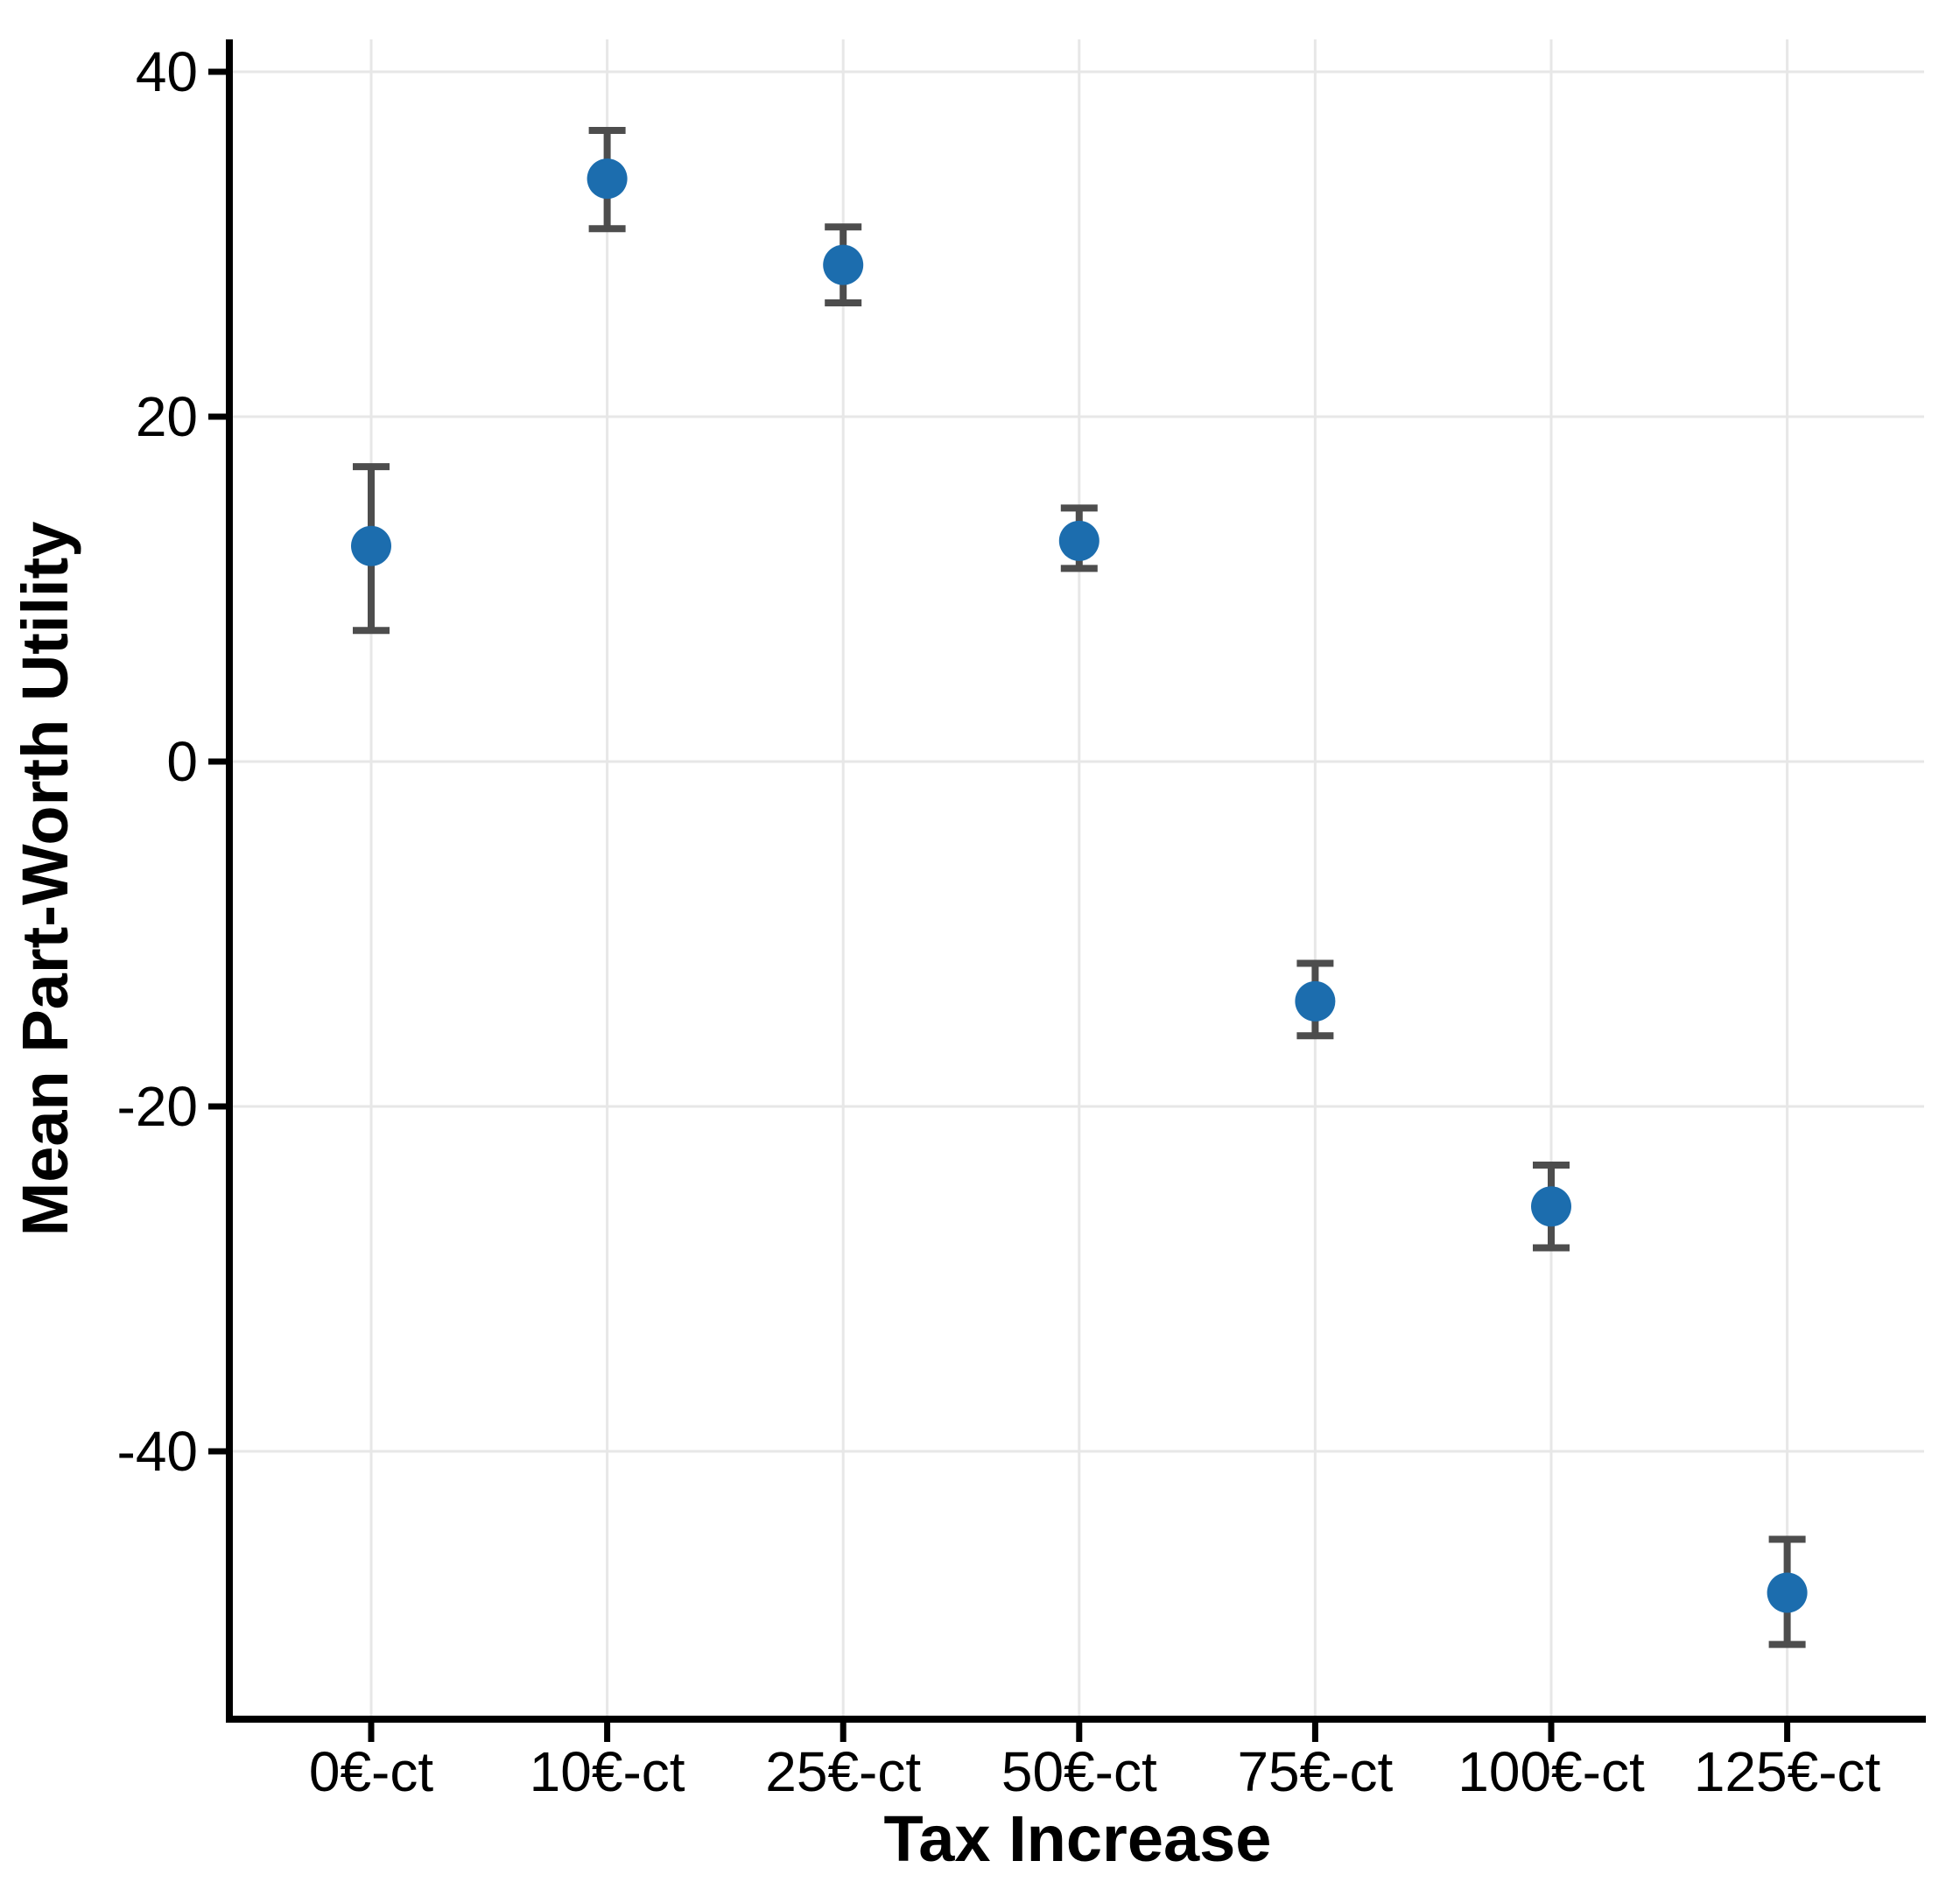 The height and width of the screenshot is (1903, 1960). Describe the element at coordinates (167, 417) in the screenshot. I see `y-tick-label: 20` at that location.